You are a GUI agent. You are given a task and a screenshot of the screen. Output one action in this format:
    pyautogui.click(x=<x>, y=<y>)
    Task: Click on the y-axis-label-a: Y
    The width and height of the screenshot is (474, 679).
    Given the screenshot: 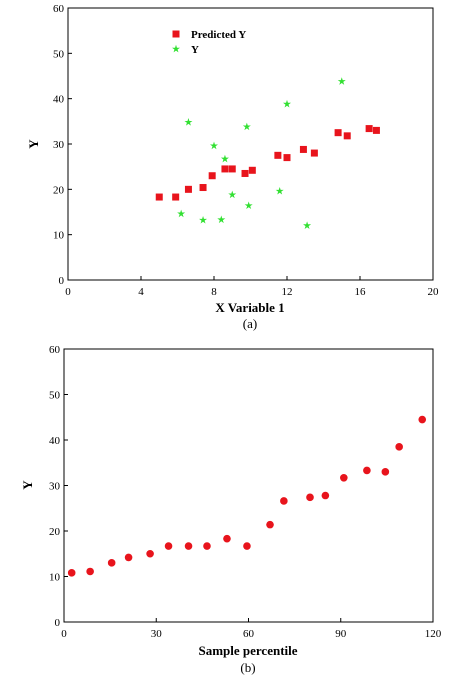 What is the action you would take?
    pyautogui.click(x=33, y=144)
    